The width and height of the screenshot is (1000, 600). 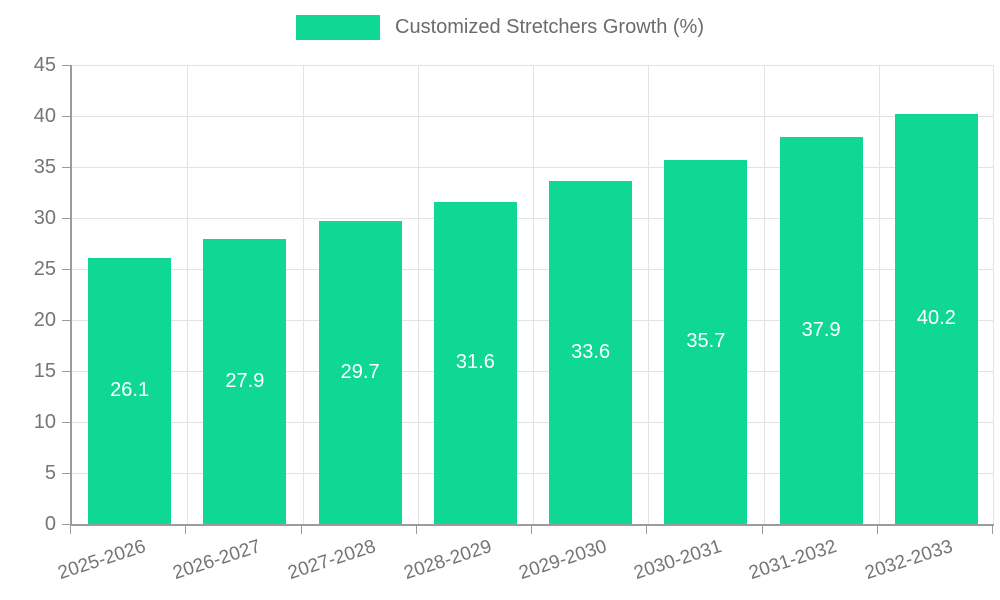 What do you see at coordinates (50, 524) in the screenshot?
I see `y-tick-label: 0` at bounding box center [50, 524].